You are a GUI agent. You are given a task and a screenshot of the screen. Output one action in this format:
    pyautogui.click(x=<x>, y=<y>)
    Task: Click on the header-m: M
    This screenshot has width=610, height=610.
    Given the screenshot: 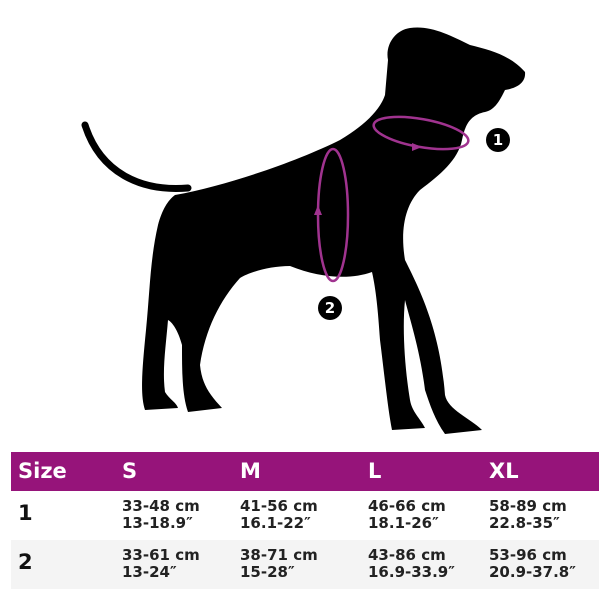 What is the action you would take?
    pyautogui.click(x=250, y=471)
    